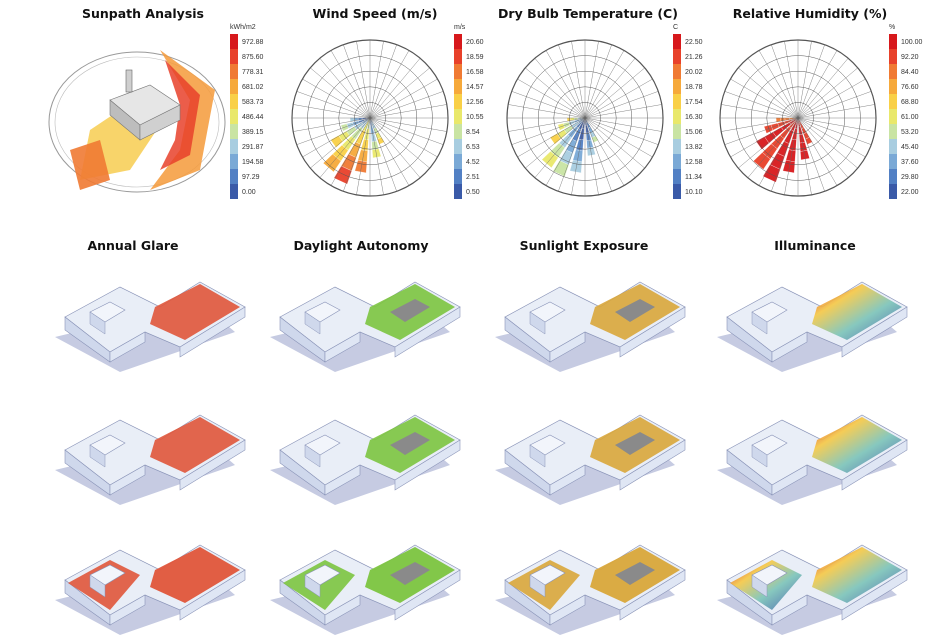 Image resolution: width=942 pixels, height=643 pixels. Describe the element at coordinates (910, 177) in the screenshot. I see `legend-label: 29.80` at that location.